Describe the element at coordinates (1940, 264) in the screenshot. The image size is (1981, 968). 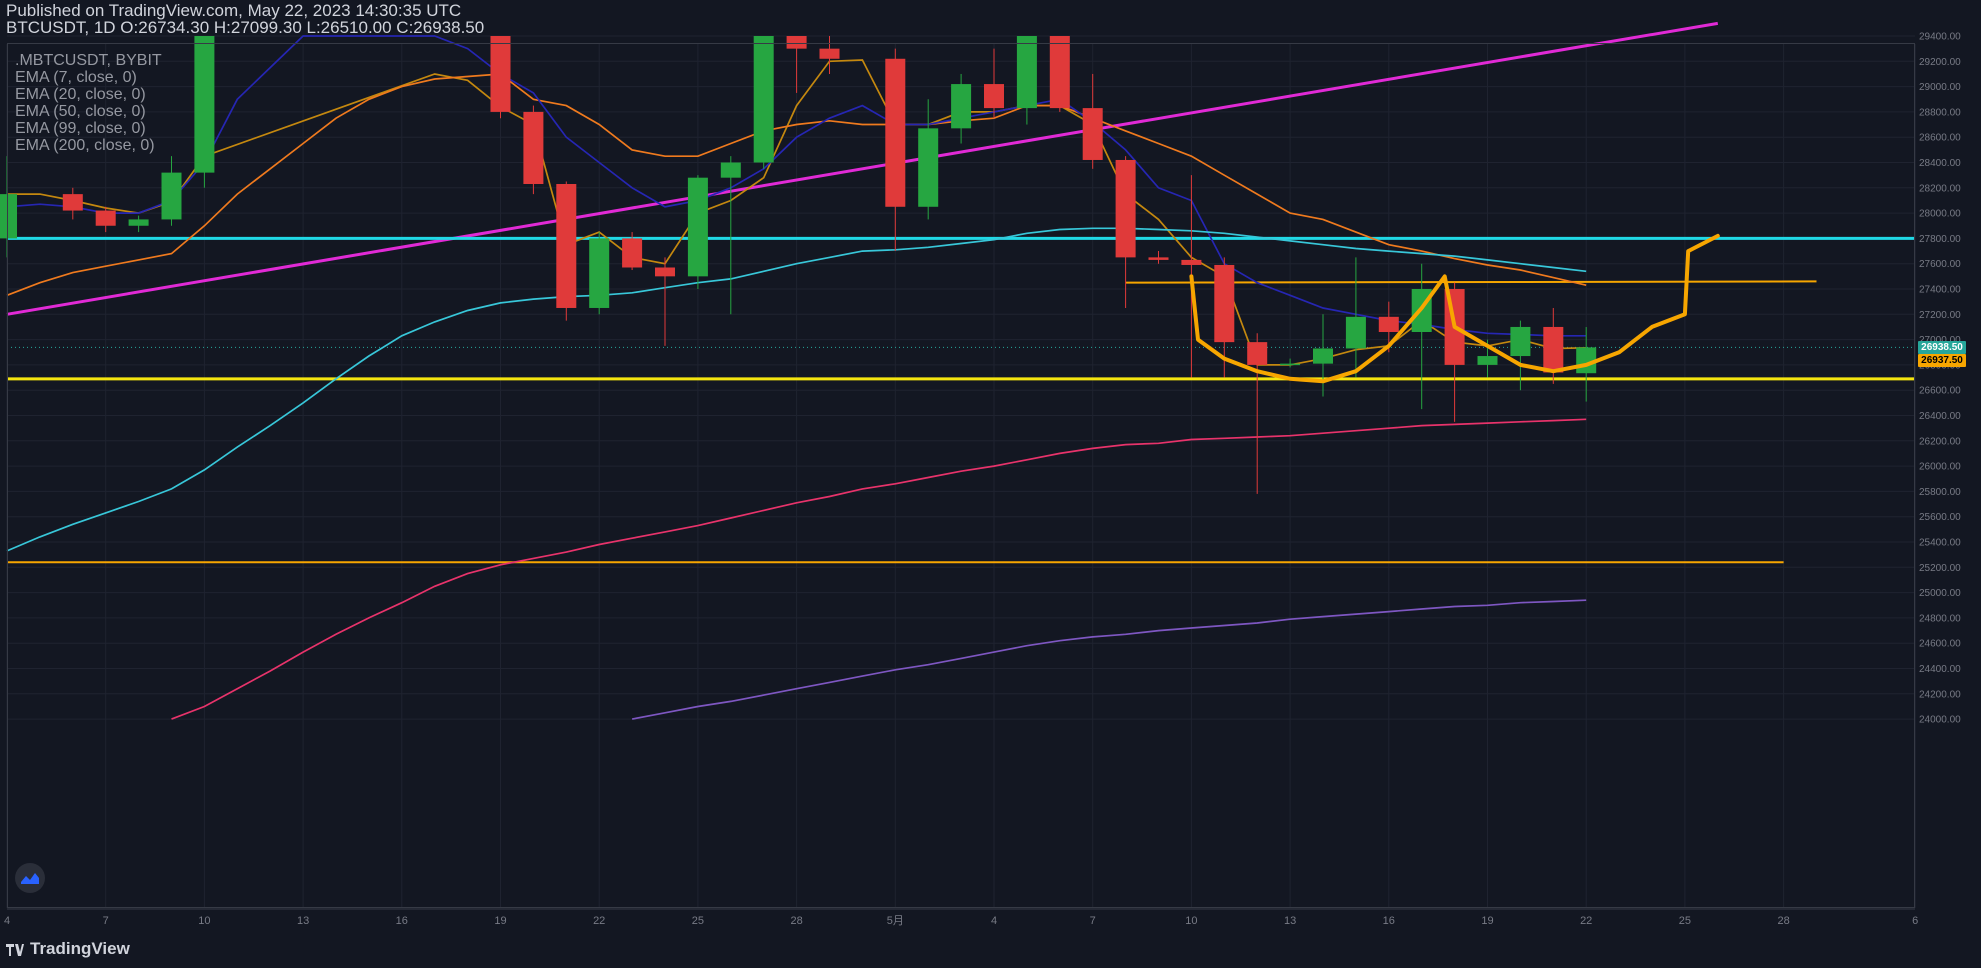
I see `price-tick-label: 27600.00` at that location.